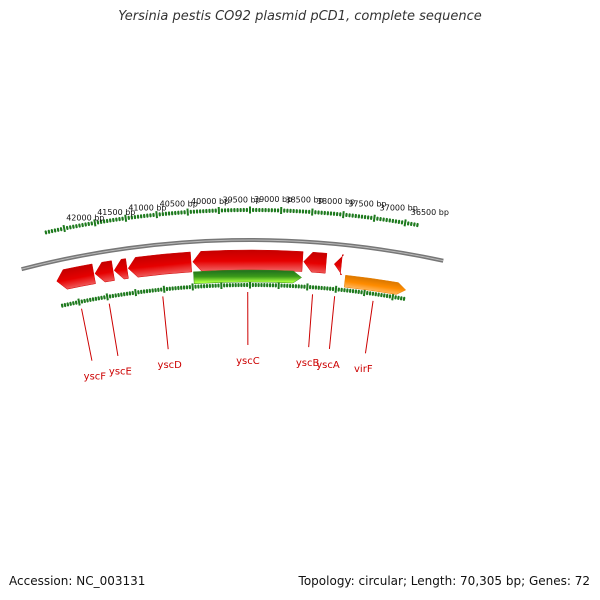 The image size is (600, 600). I want to click on gene-label-ysce: yscE, so click(120, 372).